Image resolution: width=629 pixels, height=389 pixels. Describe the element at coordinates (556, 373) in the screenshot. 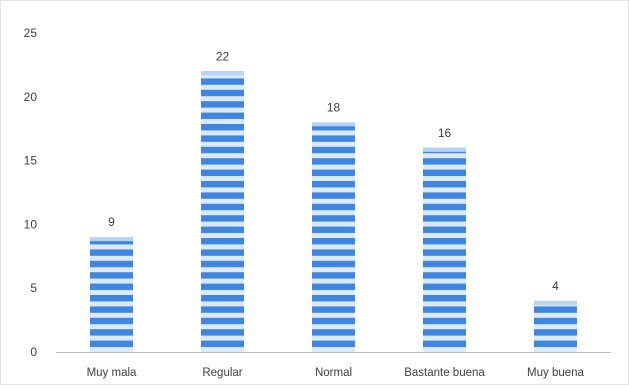

I see `category-label: Muy buena` at that location.